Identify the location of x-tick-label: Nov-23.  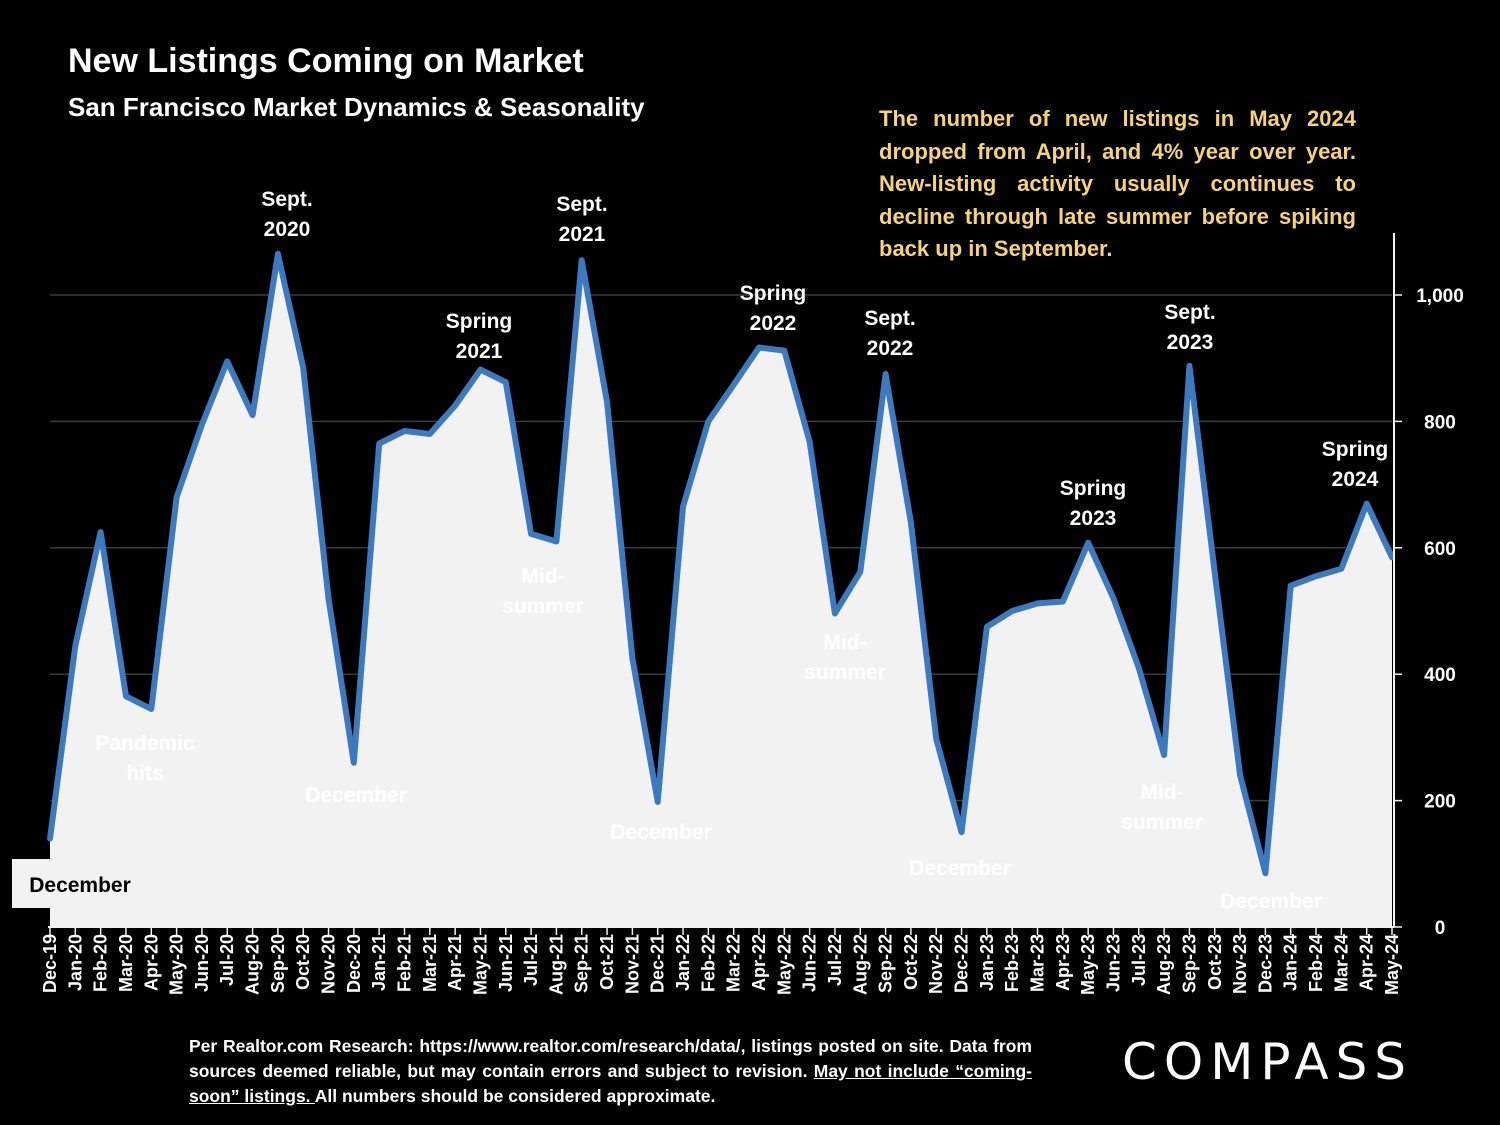
(1240, 964).